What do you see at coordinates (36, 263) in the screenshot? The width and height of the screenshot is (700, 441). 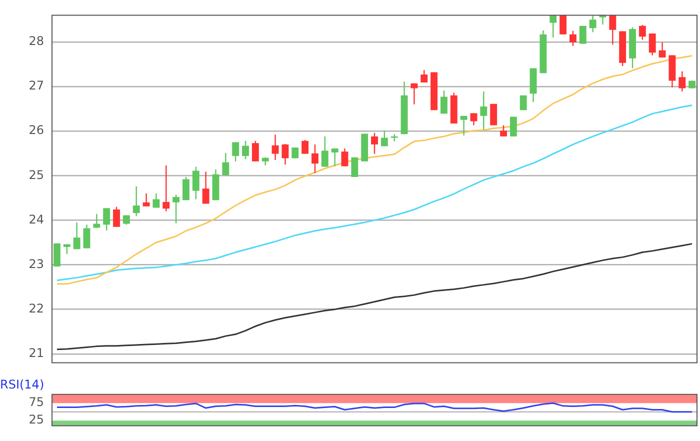 I see `y-tick-label: 23` at bounding box center [36, 263].